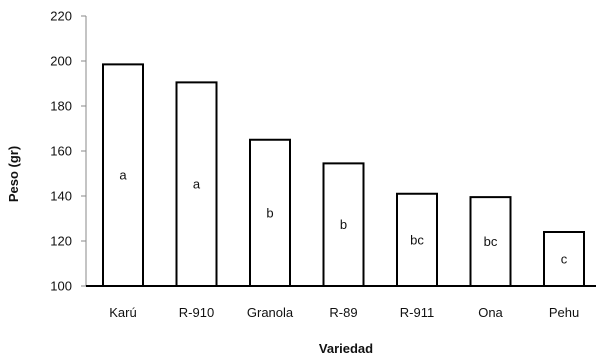  What do you see at coordinates (61, 286) in the screenshot?
I see `y-tick-label: 100` at bounding box center [61, 286].